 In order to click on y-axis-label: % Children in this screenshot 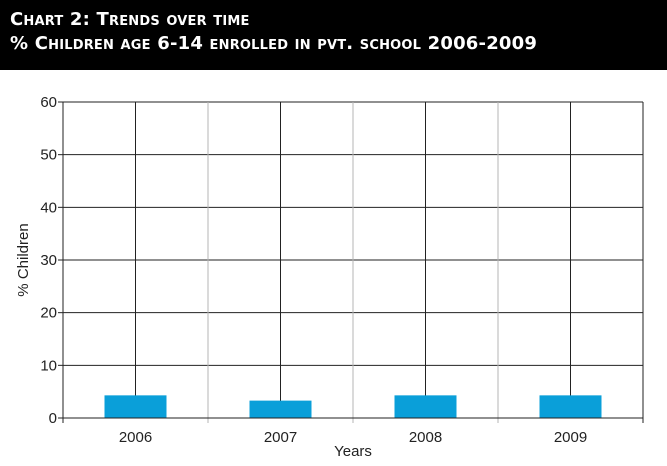, I will do `click(23, 259)`.